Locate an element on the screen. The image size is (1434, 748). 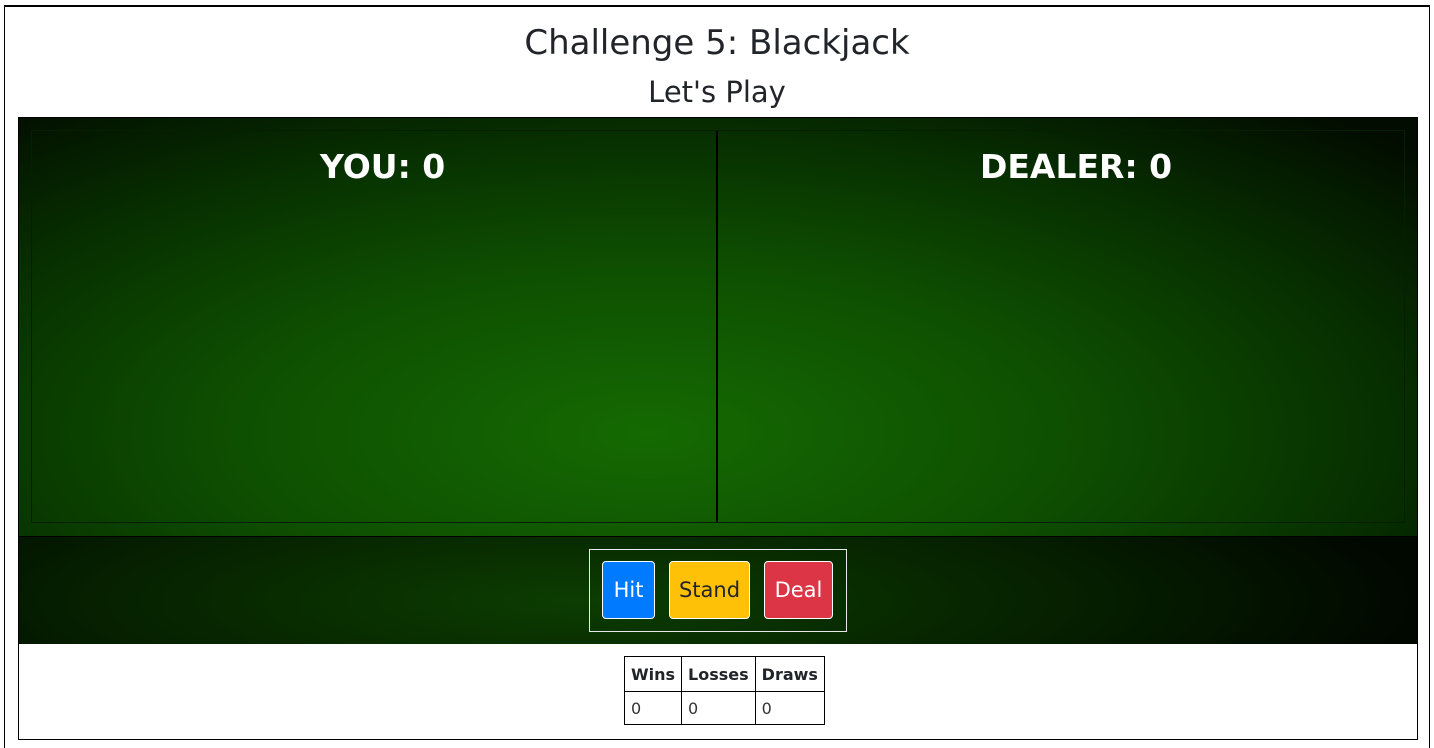
draws-header: Draws is located at coordinates (789, 674).